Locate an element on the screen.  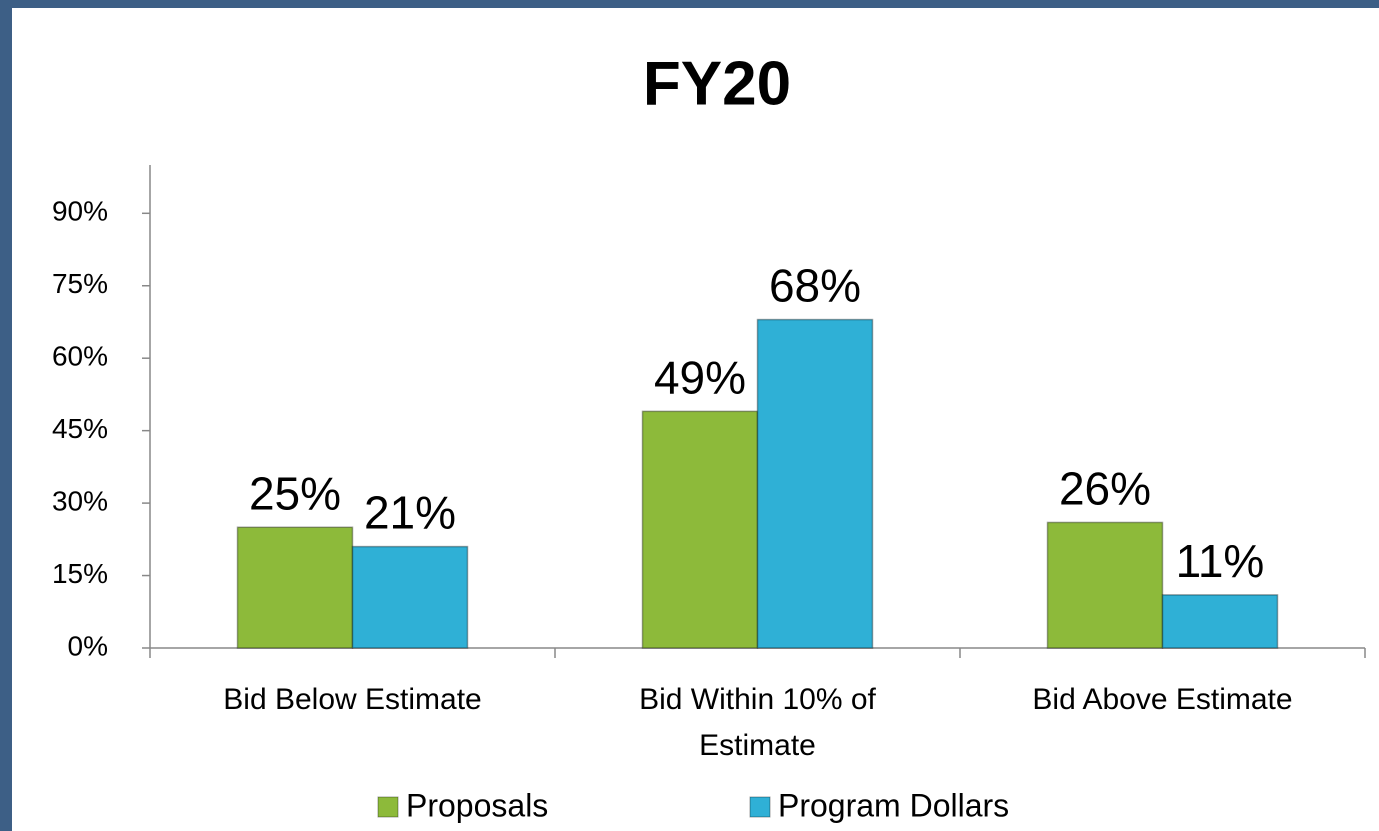
x-tick-label: Bid Within 10% of Estimate is located at coordinates (757, 722).